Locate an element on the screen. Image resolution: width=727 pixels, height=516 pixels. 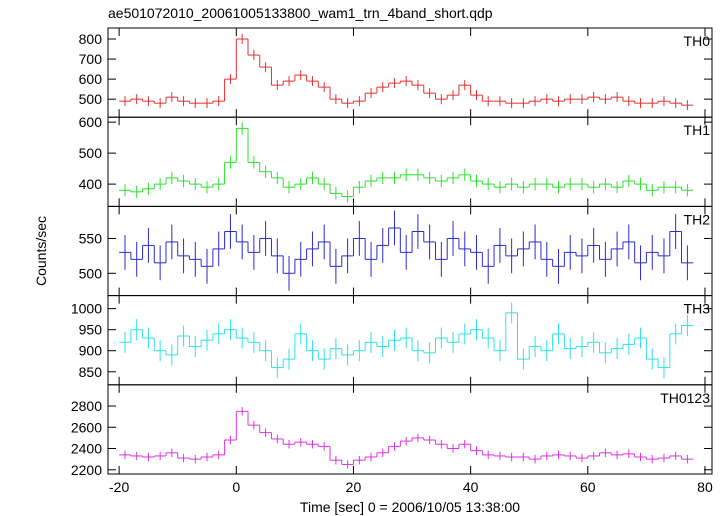
x-tick-label: 0 is located at coordinates (236, 487).